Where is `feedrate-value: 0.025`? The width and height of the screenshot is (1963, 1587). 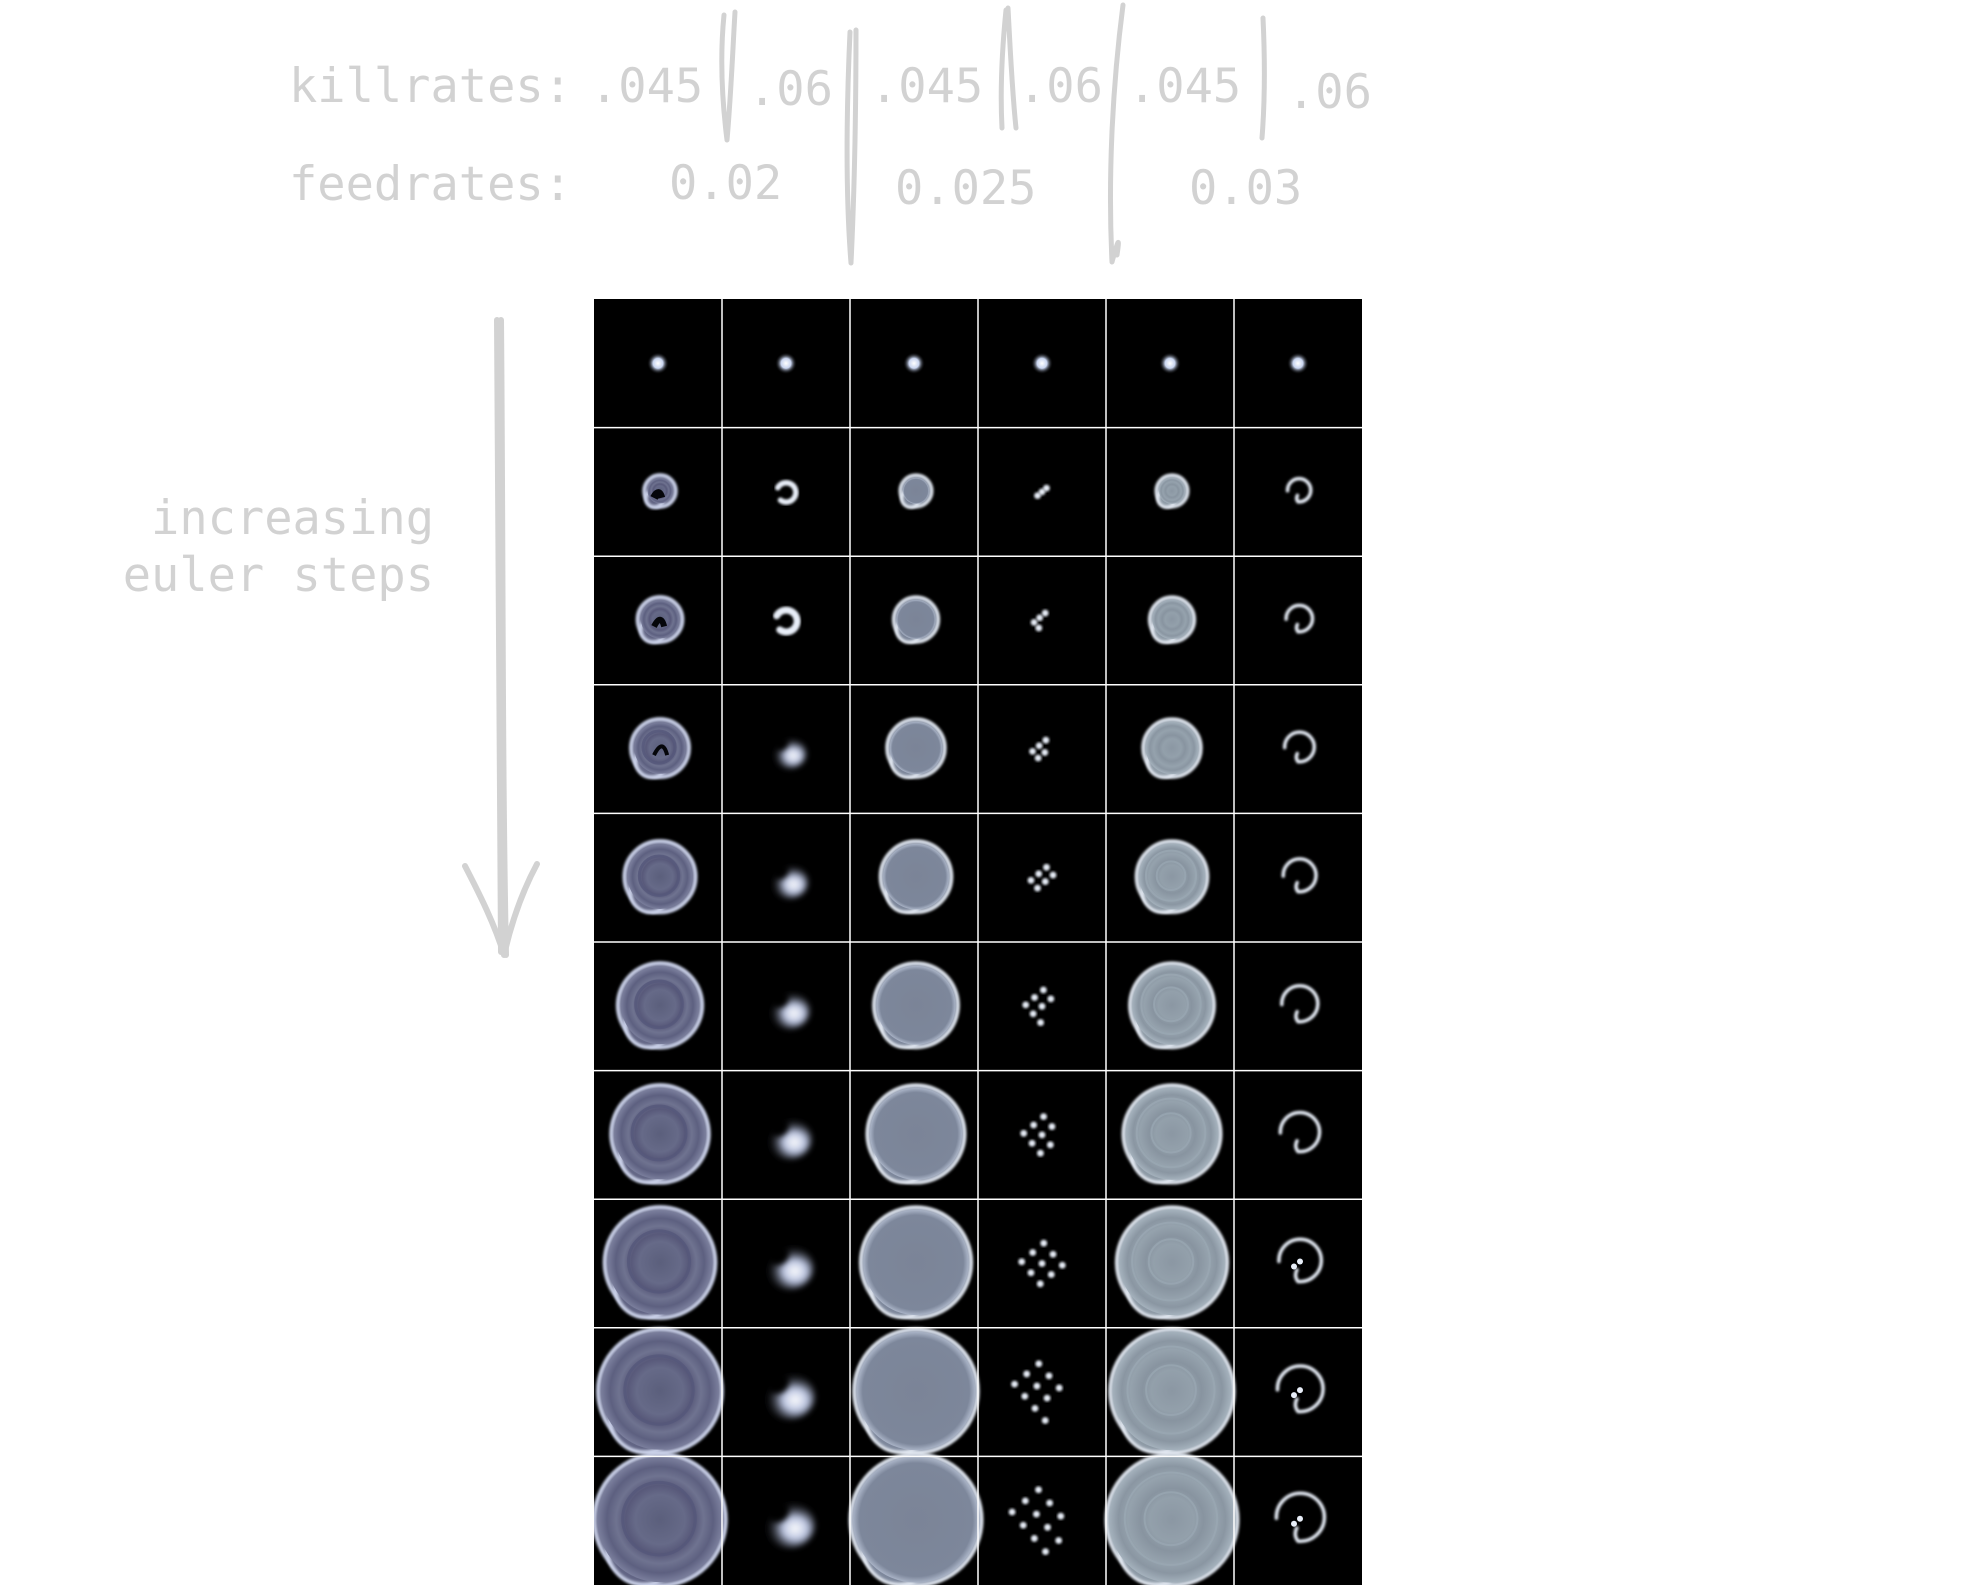 feedrate-value: 0.025 is located at coordinates (966, 188).